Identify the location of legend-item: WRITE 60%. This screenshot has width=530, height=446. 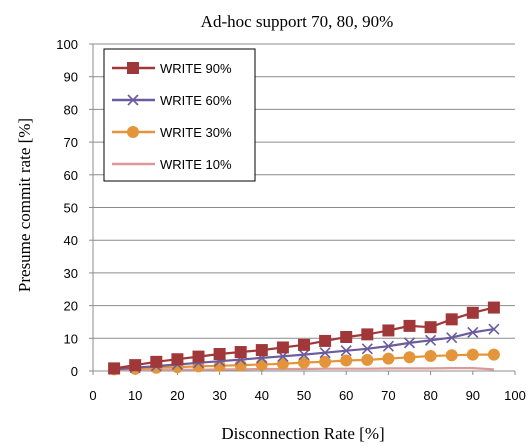
(172, 100).